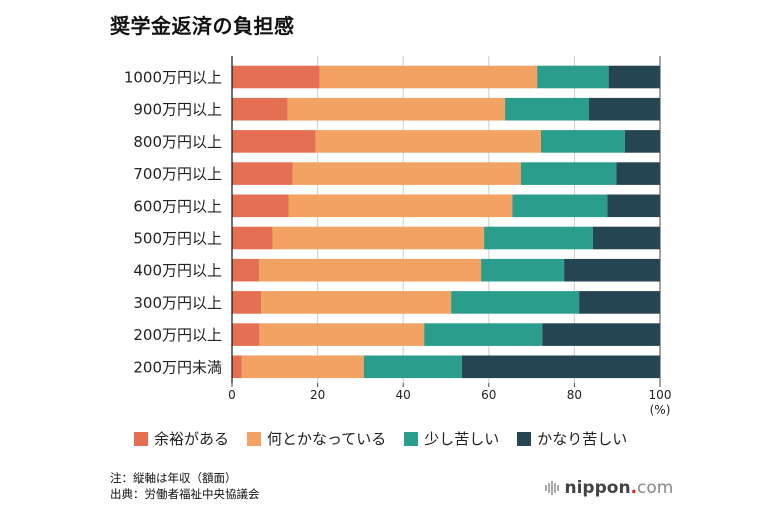  What do you see at coordinates (185, 486) in the screenshot?
I see `footnotes: 注：縦軸は年収（額面） 出典：労働者福祉中央協議会` at bounding box center [185, 486].